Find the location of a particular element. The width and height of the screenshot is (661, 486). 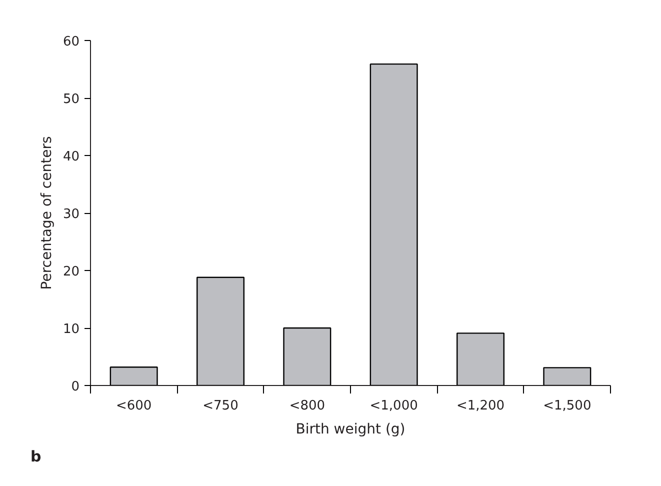

y-tick-label: 20 is located at coordinates (71, 272).